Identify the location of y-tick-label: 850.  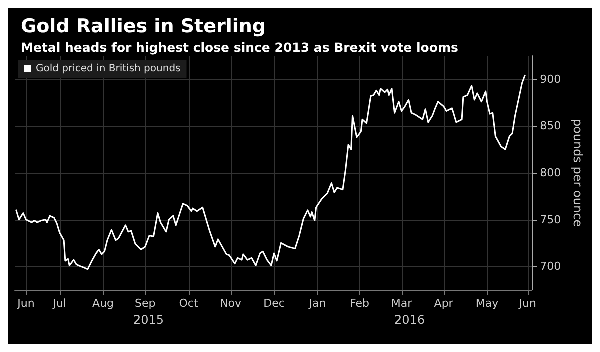
(551, 126).